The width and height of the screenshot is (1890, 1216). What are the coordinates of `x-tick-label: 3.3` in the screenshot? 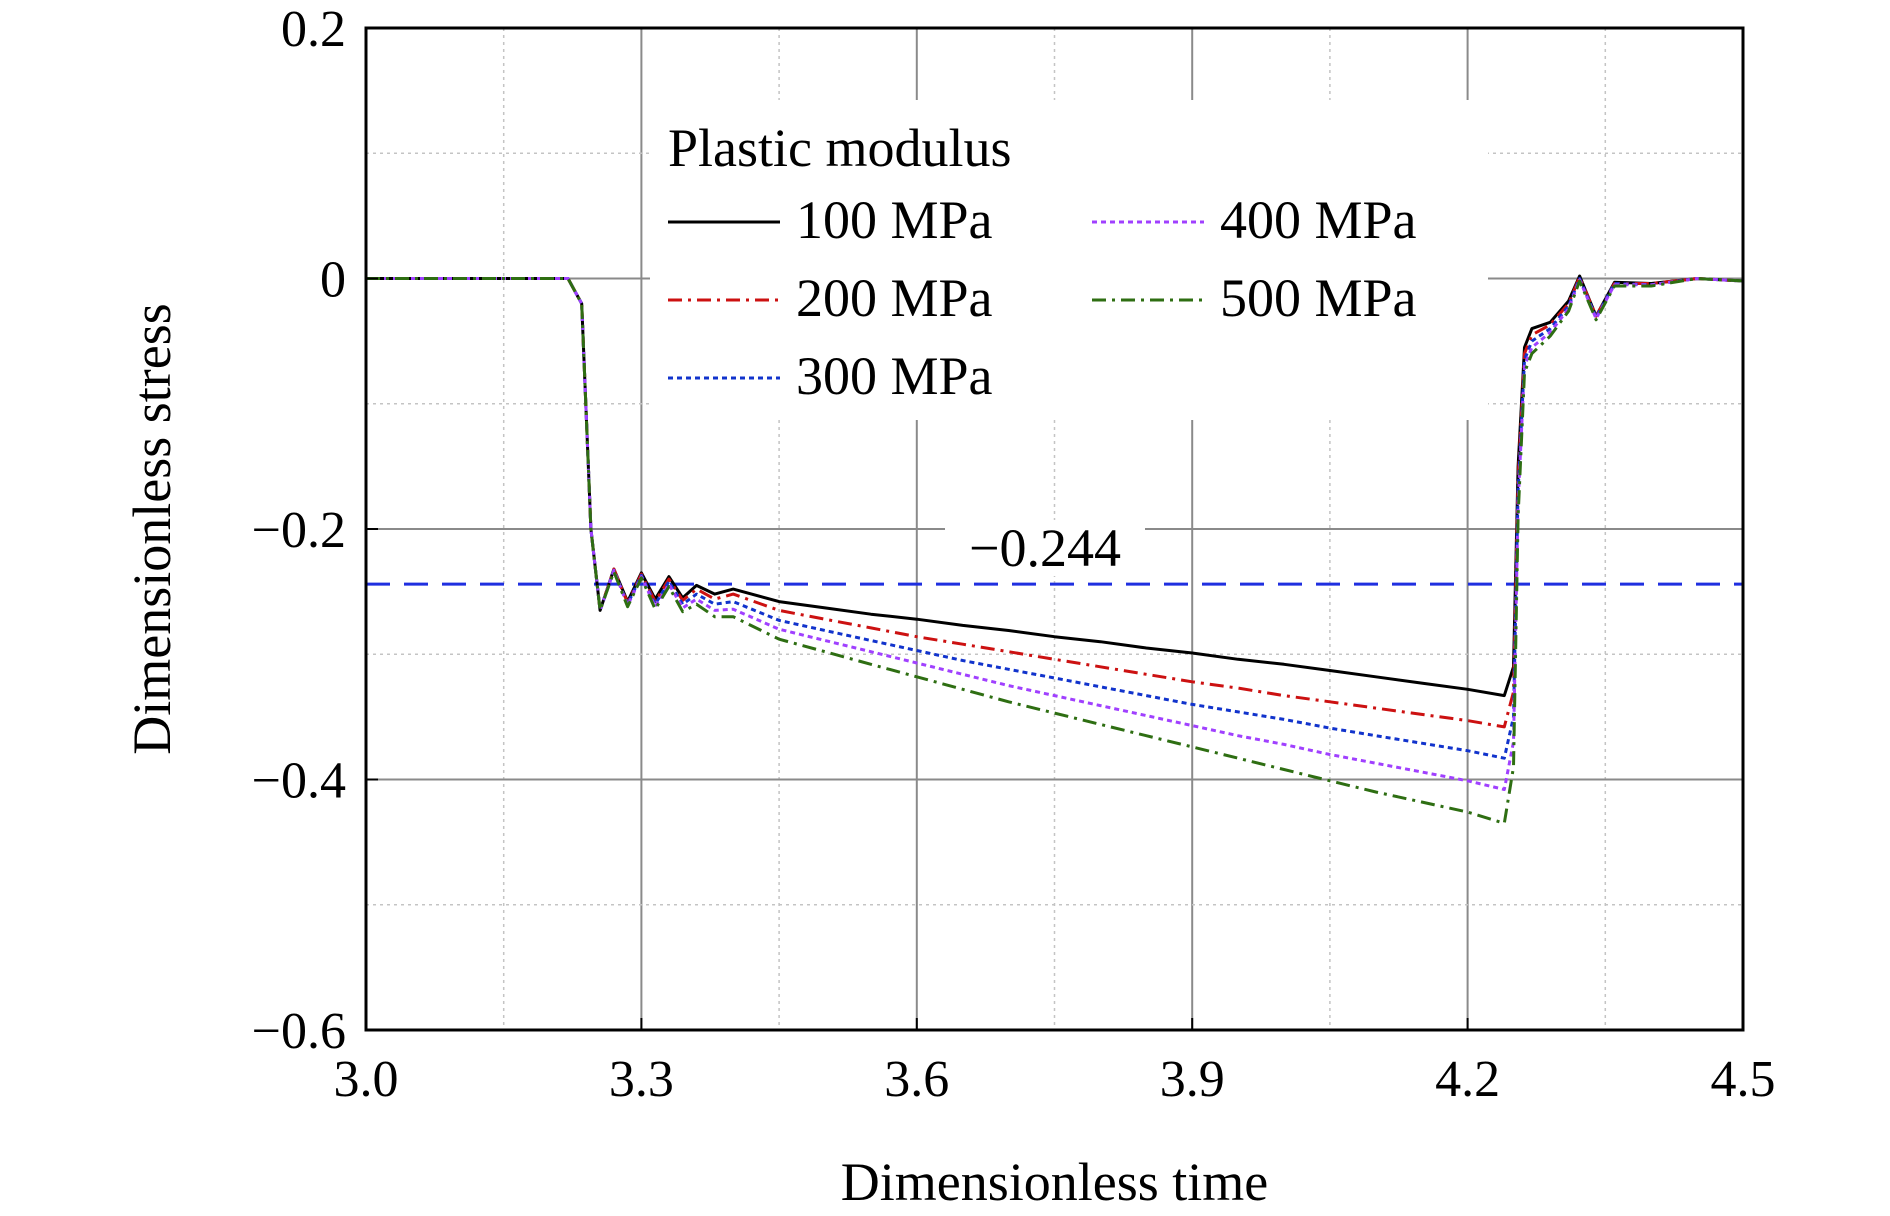 It's located at (641, 1079).